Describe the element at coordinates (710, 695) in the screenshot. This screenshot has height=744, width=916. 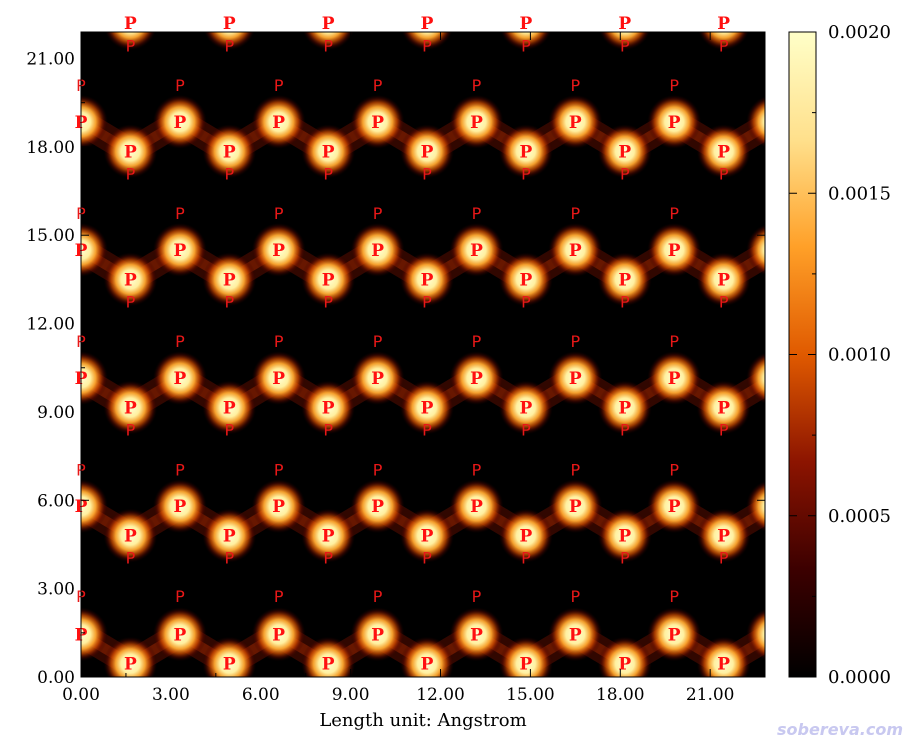
I see `x-tick-label: 21.00` at that location.